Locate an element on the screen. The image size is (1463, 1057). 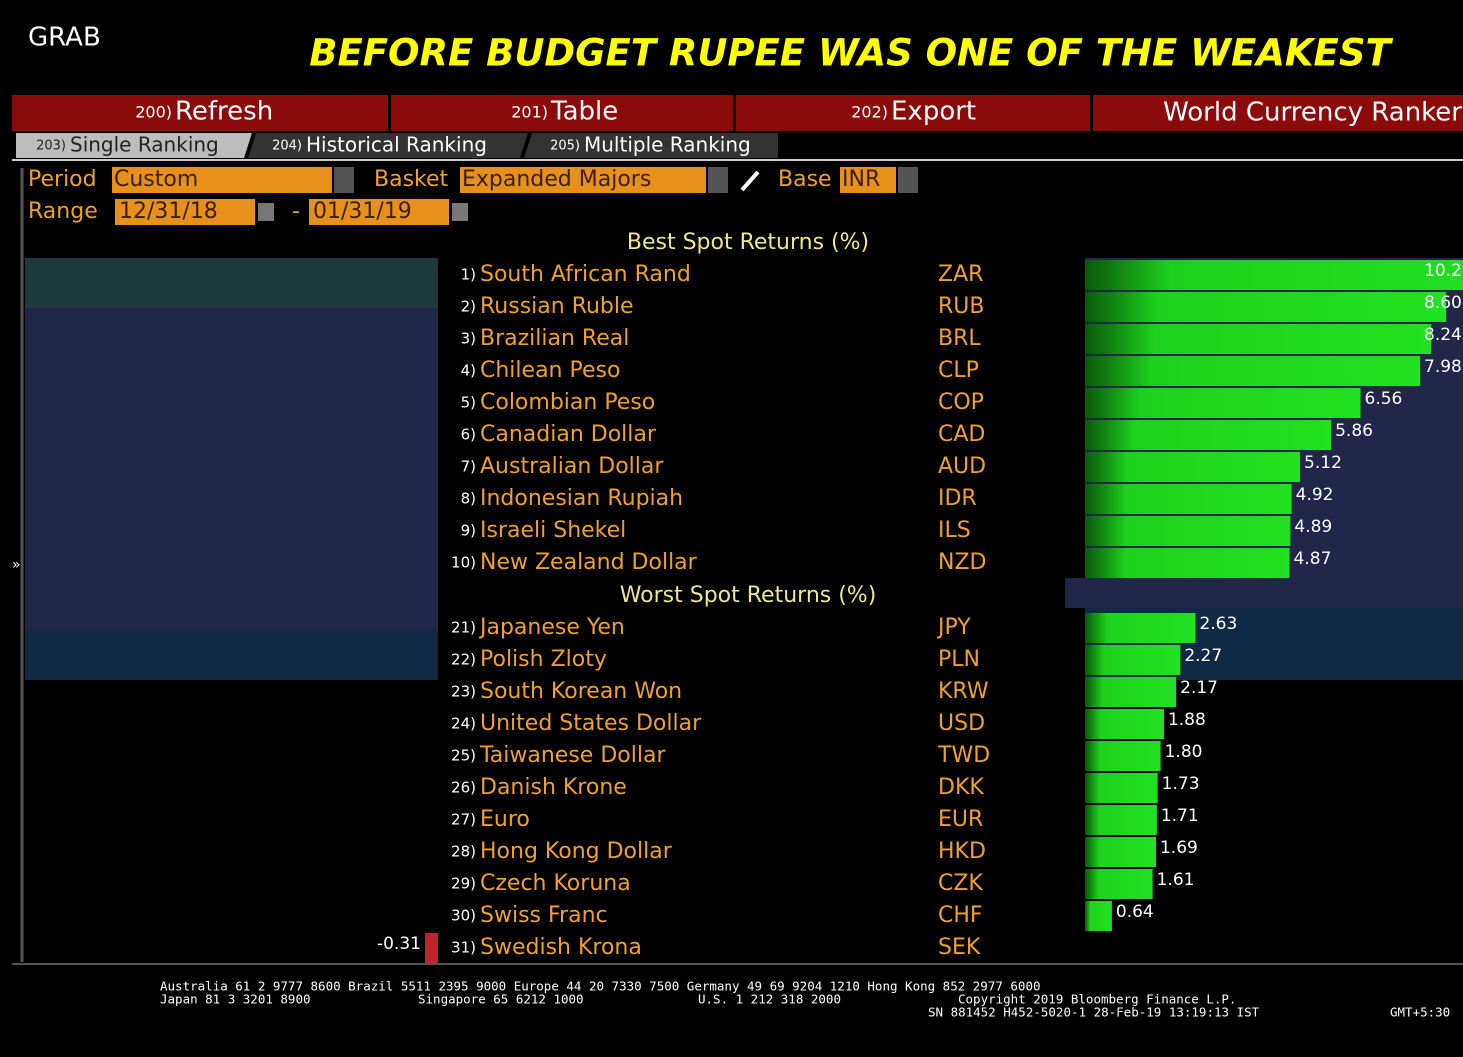
currency-name: Hong Kong Dollar is located at coordinates (576, 851).